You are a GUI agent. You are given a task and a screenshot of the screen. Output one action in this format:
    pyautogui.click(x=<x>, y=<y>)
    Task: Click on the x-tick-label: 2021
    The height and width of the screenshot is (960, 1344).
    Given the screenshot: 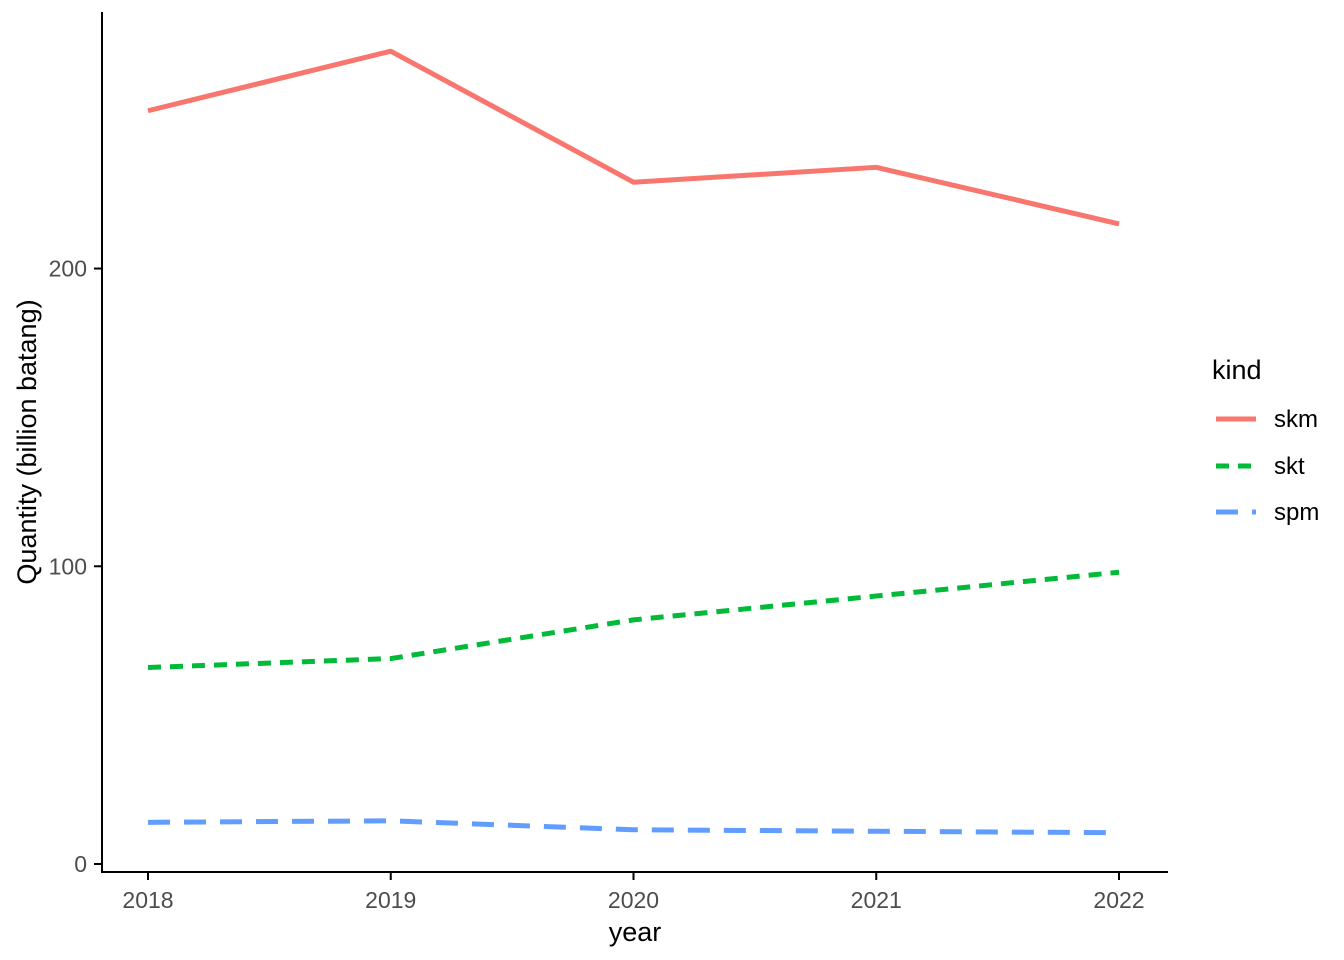 What is the action you would take?
    pyautogui.click(x=876, y=900)
    